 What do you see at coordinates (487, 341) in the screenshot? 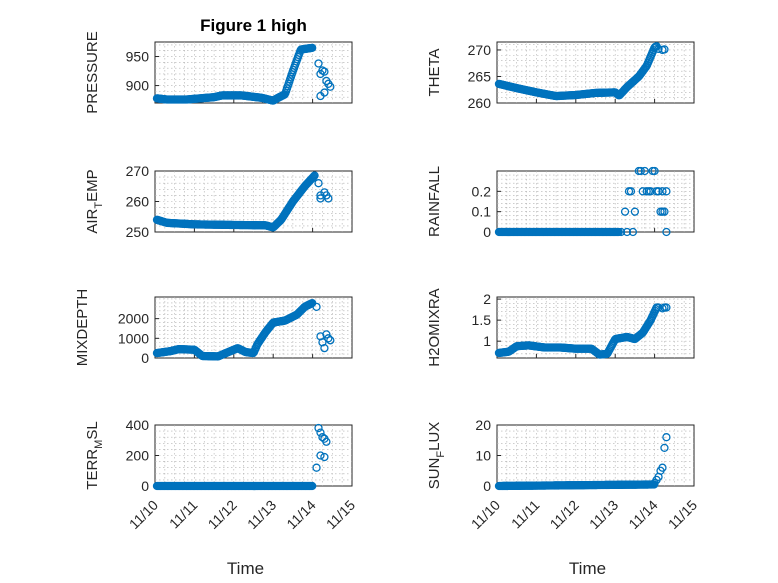
I see `y-tick-label: 1` at bounding box center [487, 341].